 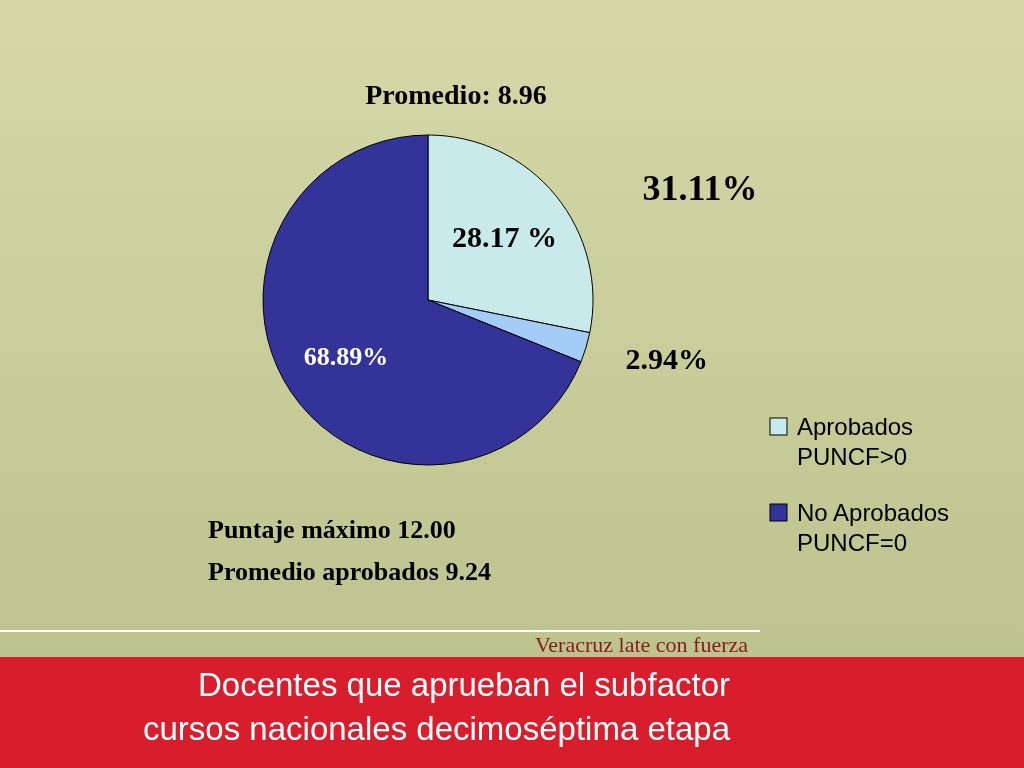 I want to click on text: Puntaje máximo 12.00, so click(x=332, y=529).